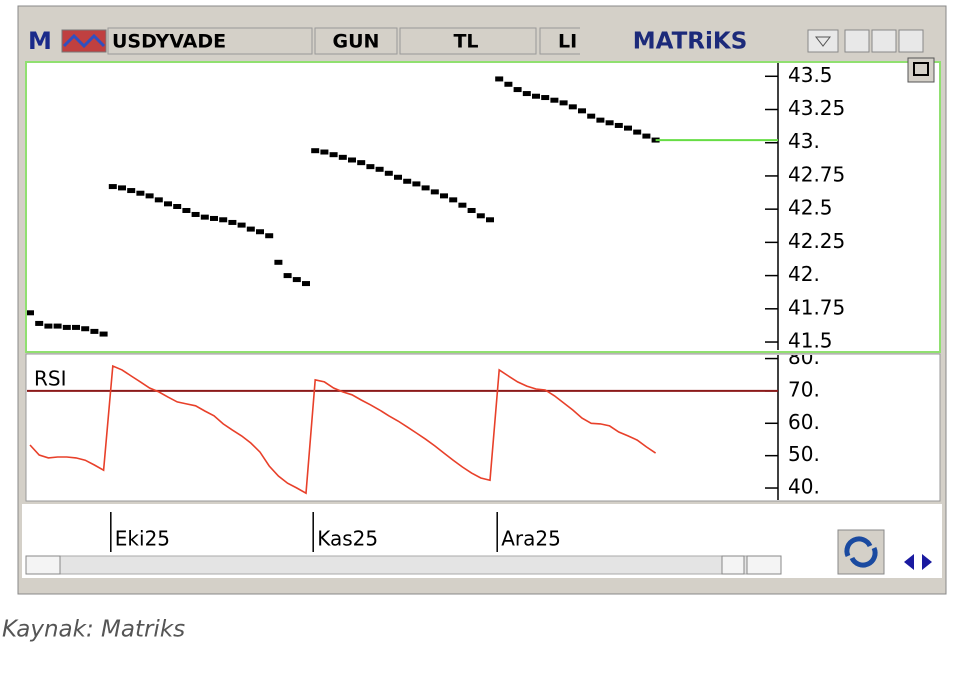 This screenshot has height=675, width=960. Describe the element at coordinates (816, 307) in the screenshot. I see `y-tick-label: 41.75` at that location.